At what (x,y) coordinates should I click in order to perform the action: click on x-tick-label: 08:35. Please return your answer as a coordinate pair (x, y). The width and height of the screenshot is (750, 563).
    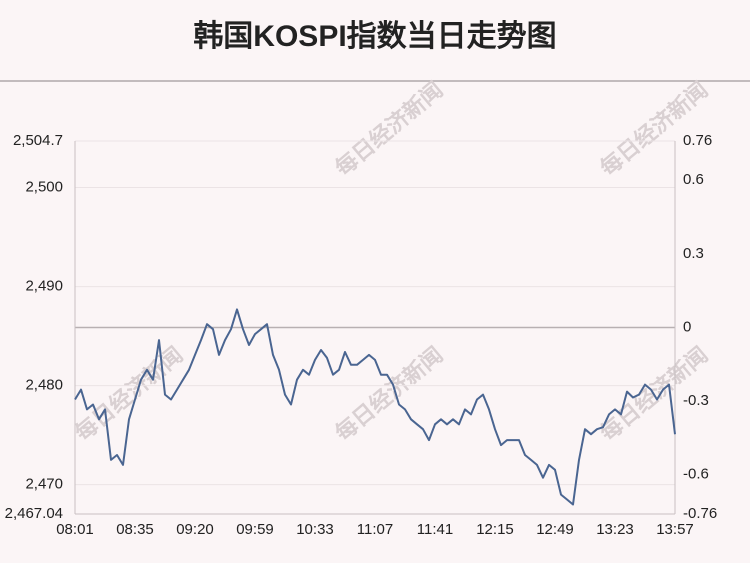
    Looking at the image, I should click on (135, 529).